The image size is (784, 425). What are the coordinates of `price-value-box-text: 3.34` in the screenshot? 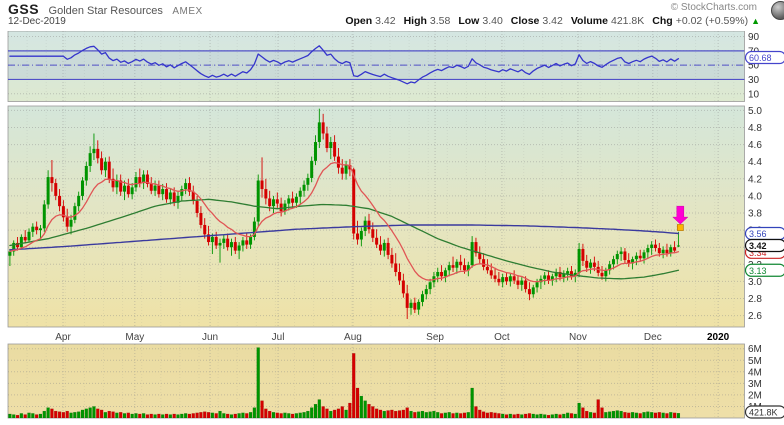 It's located at (758, 253).